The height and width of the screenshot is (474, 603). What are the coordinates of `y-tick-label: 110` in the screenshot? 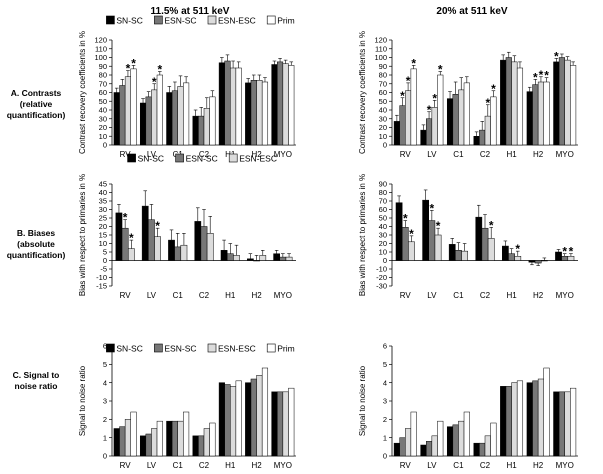 It's located at (381, 48).